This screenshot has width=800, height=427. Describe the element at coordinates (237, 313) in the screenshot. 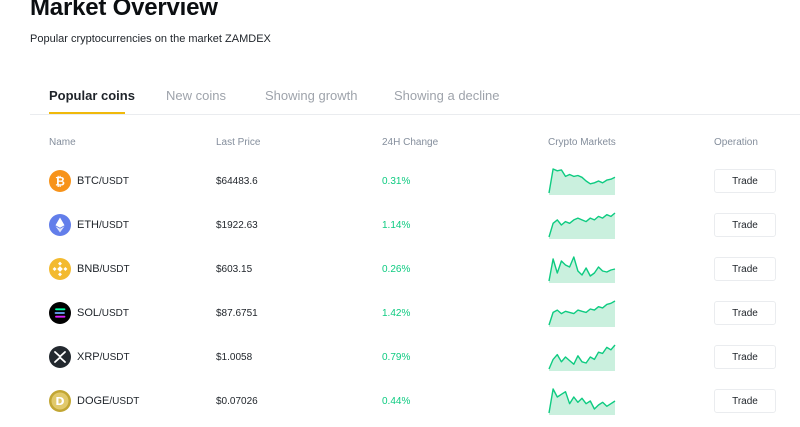

I see `last-price: $87.6751` at that location.